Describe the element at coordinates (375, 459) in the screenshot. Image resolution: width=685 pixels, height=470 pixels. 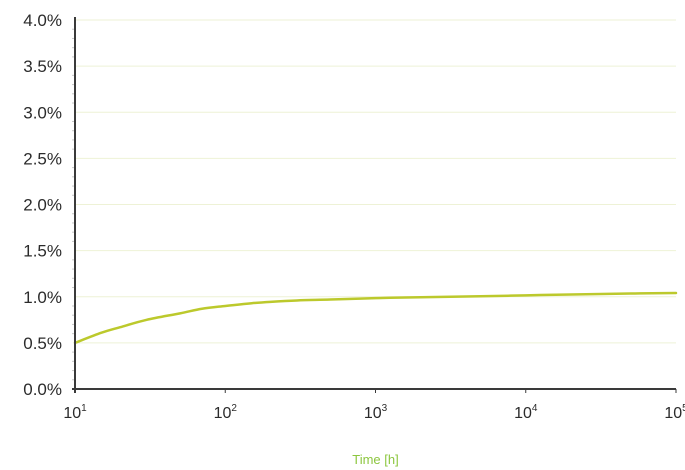
I see `x-axis-label: Time [h]` at that location.